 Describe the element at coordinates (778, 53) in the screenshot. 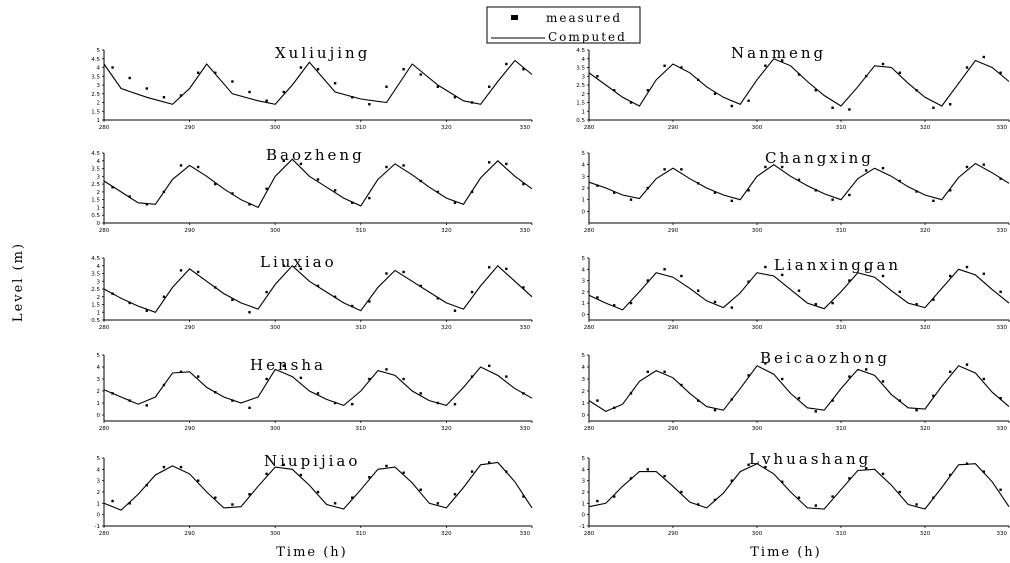

I see `panel-title: Nanmeng` at that location.